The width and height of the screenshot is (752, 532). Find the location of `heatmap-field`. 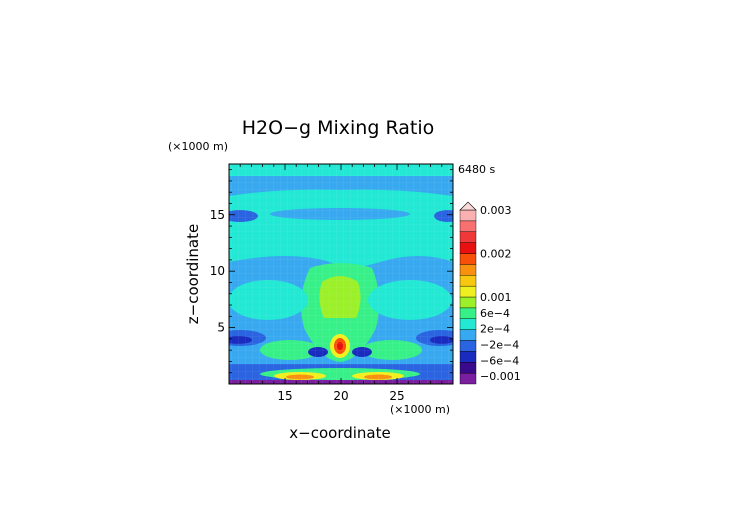

heatmap-field is located at coordinates (341, 274).